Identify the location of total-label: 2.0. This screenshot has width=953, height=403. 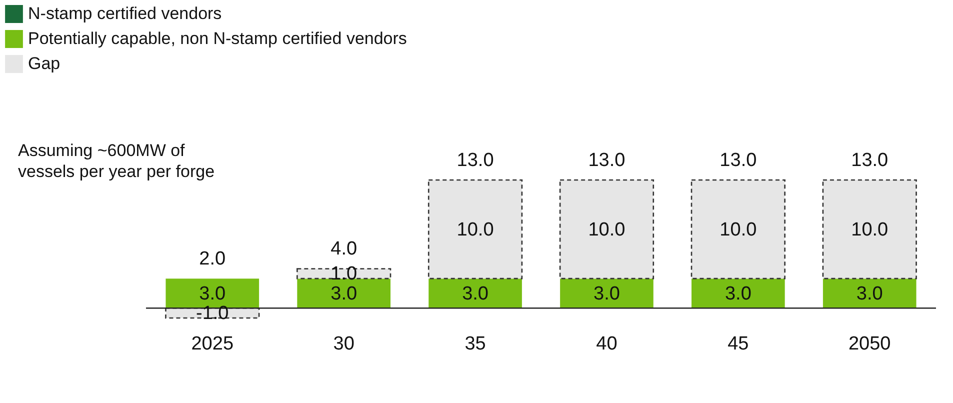
(212, 259).